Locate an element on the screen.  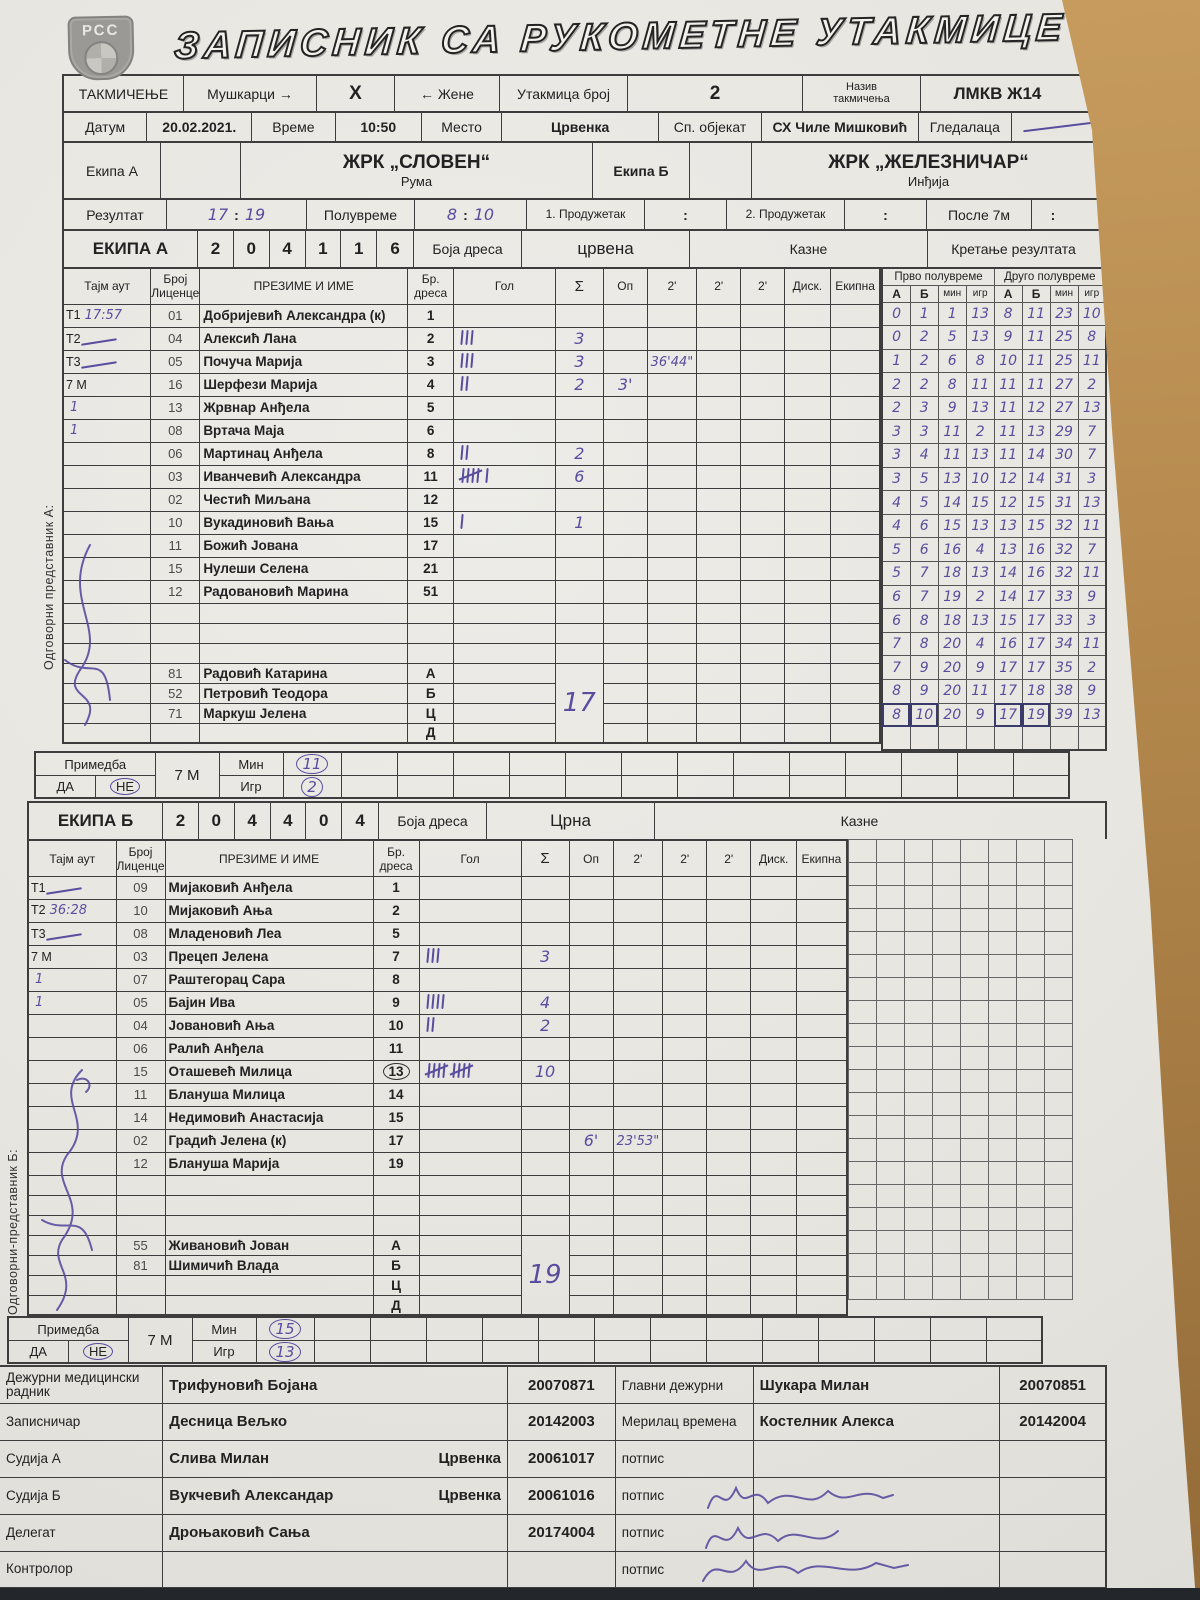
player-row: 06 Ралић Анђела 11 is located at coordinates (437, 1048).